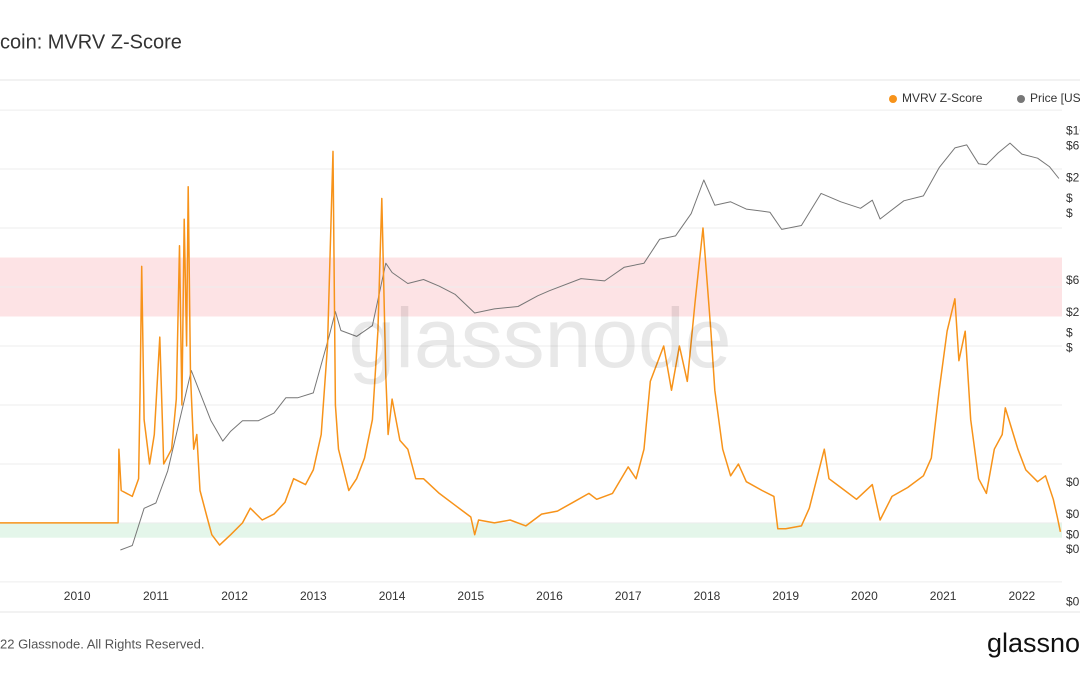 The width and height of the screenshot is (1080, 675). What do you see at coordinates (549, 596) in the screenshot?
I see `x-tick-label: 2016` at bounding box center [549, 596].